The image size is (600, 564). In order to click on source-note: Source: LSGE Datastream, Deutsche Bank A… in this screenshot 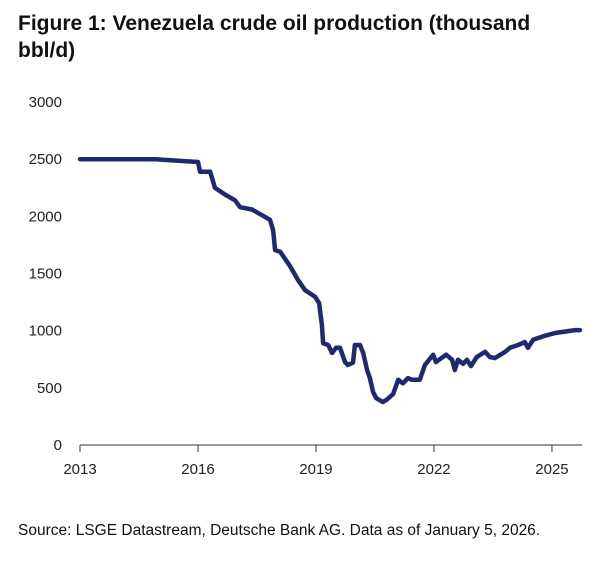, I will do `click(279, 530)`.